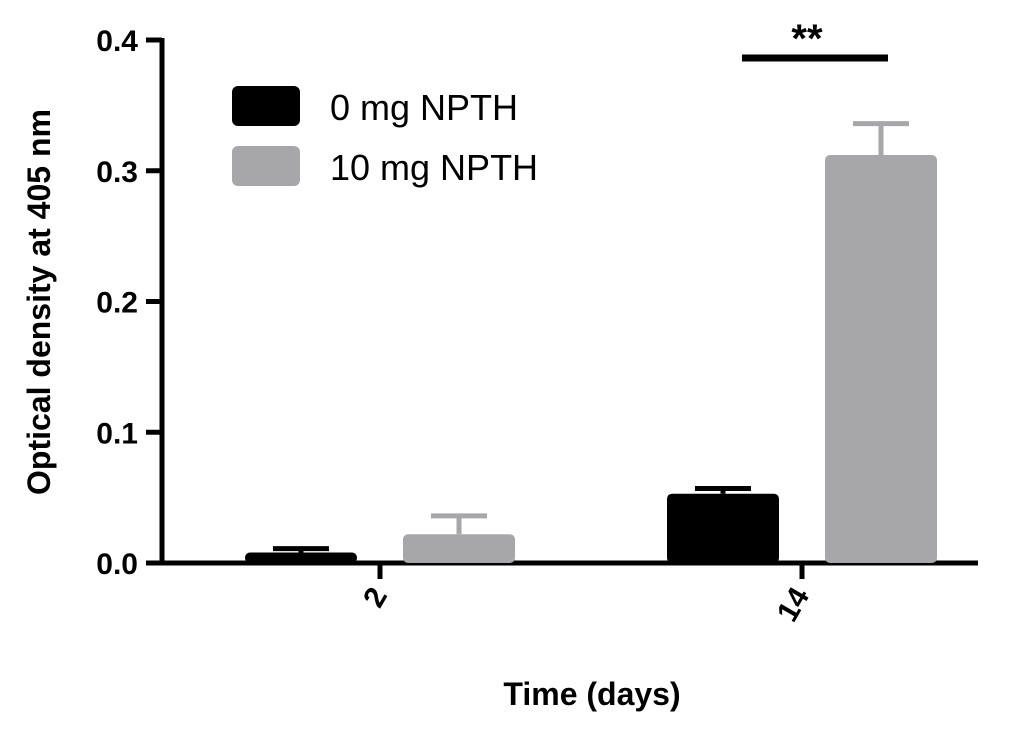  What do you see at coordinates (117, 41) in the screenshot?
I see `y-tick-label: 0.4` at bounding box center [117, 41].